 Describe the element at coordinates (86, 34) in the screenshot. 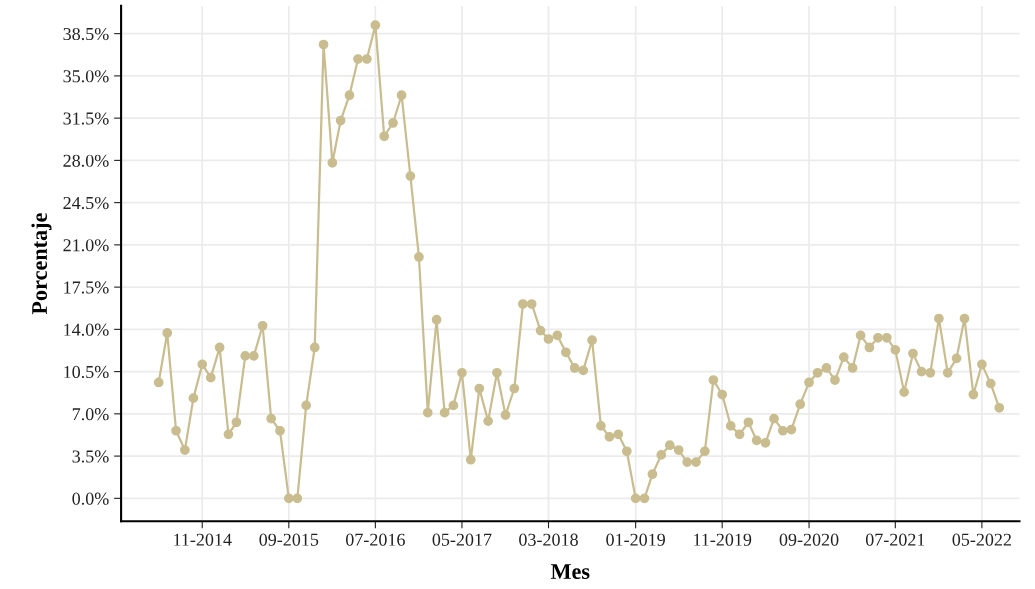

I see `y-tick-label: 38.5%` at that location.